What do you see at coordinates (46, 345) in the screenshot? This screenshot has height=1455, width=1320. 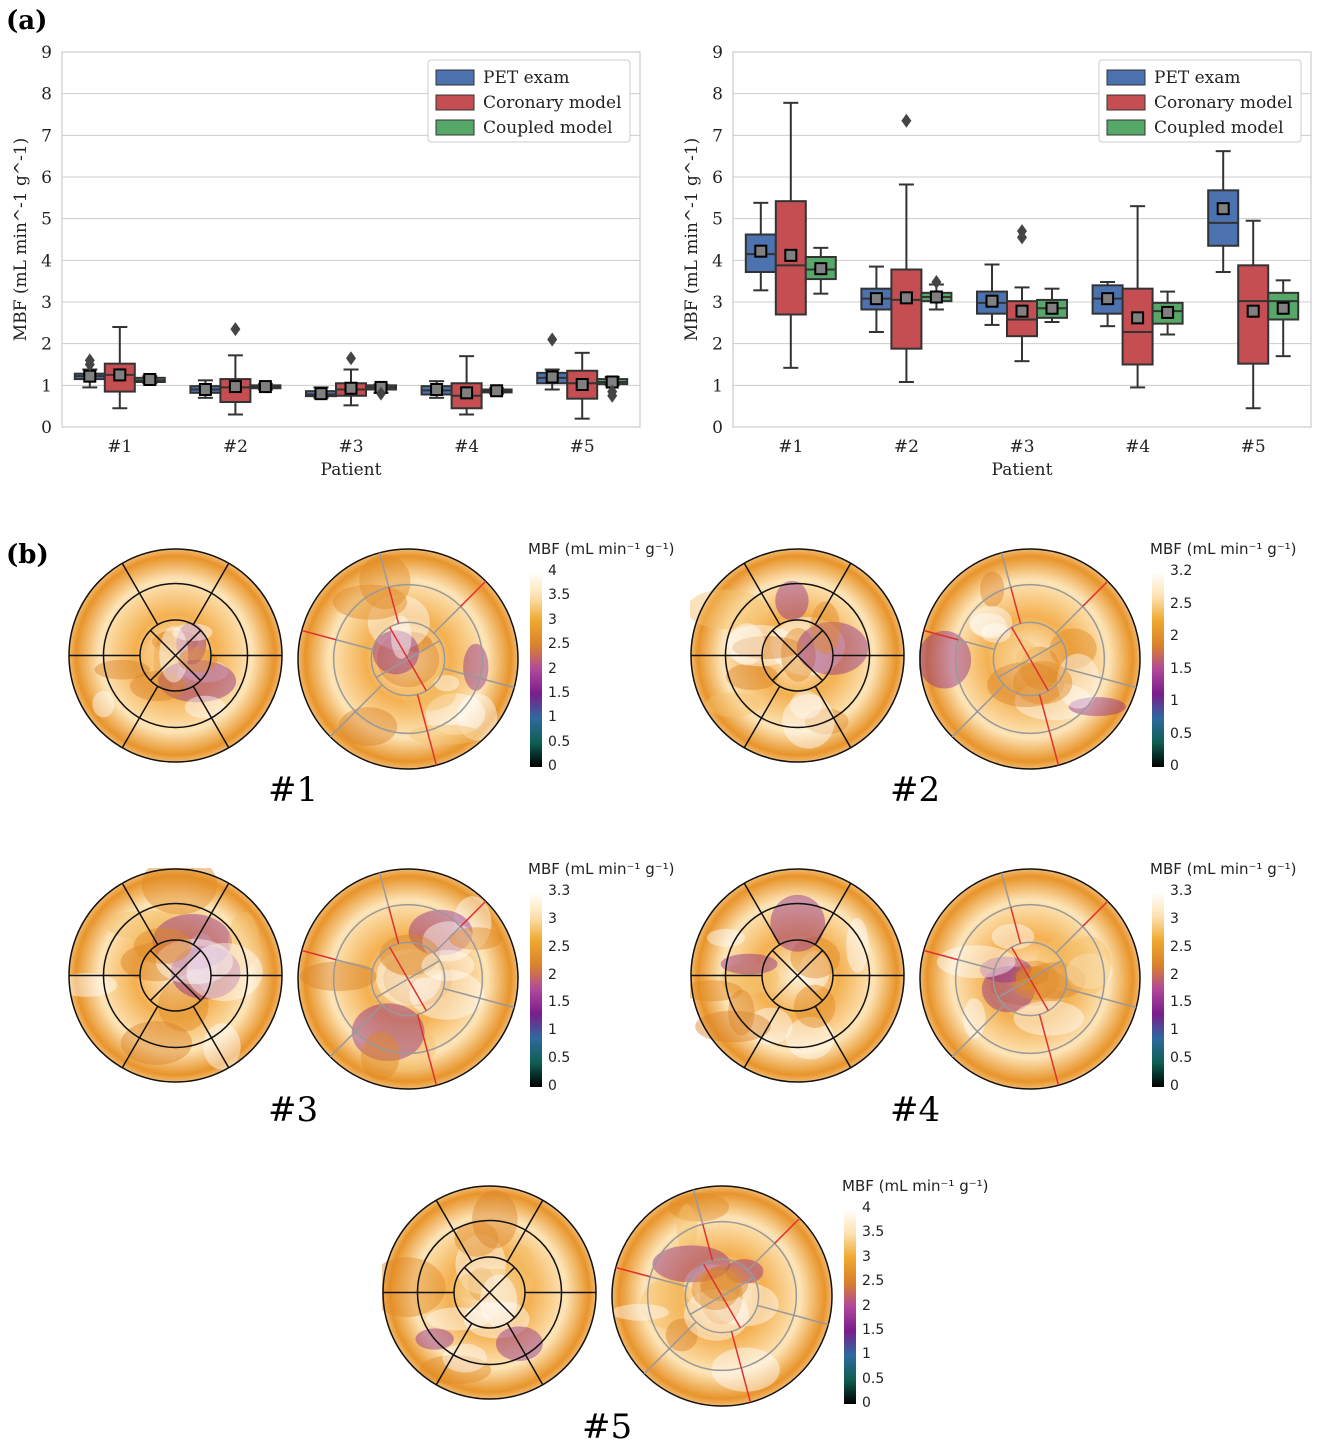 I see `y-tick-label: 2` at bounding box center [46, 345].